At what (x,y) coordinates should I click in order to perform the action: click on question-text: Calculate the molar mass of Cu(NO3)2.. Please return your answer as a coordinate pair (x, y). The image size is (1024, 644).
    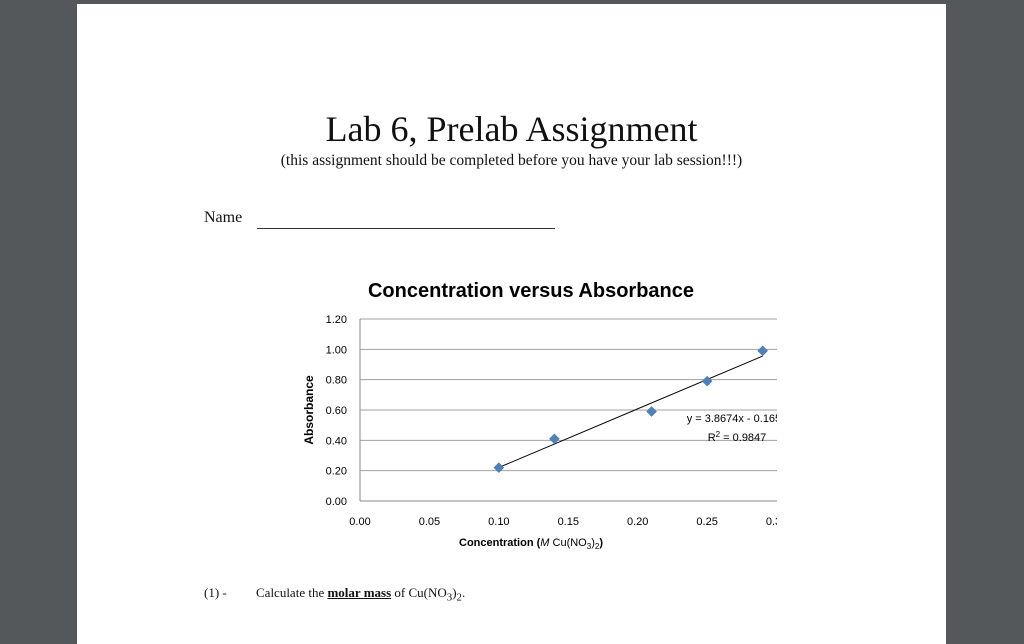
    Looking at the image, I should click on (361, 594).